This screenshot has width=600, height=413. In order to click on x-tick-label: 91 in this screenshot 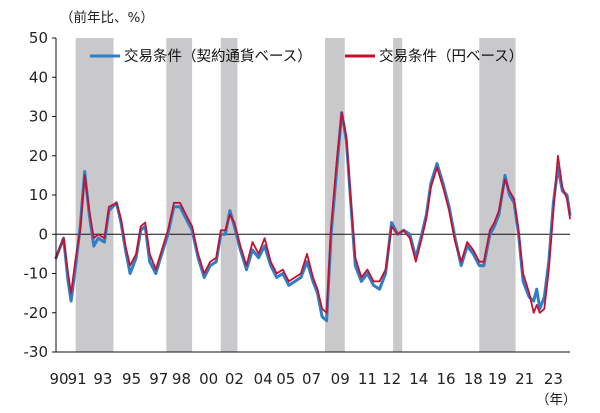, I will do `click(77, 379)`.